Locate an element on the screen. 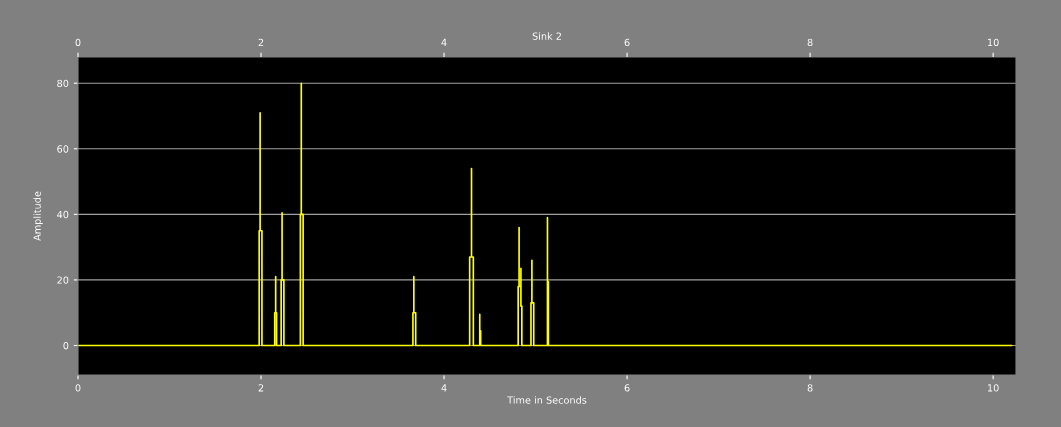 The height and width of the screenshot is (427, 1061). x-tick-label: 0 is located at coordinates (78, 388).